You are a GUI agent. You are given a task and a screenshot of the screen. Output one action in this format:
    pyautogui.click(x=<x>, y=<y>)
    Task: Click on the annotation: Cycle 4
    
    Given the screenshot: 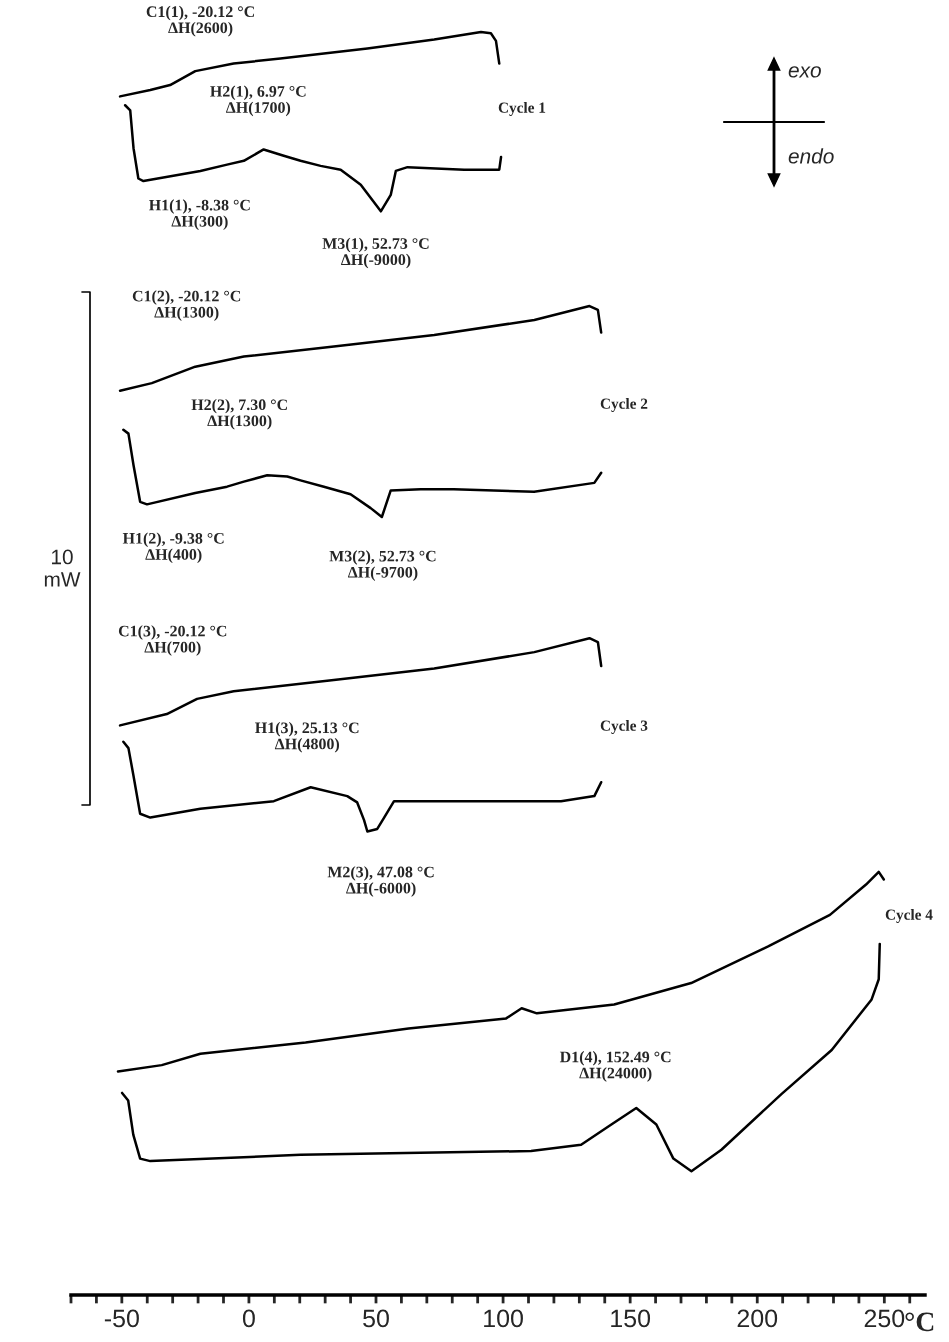 What is the action you would take?
    pyautogui.click(x=909, y=916)
    